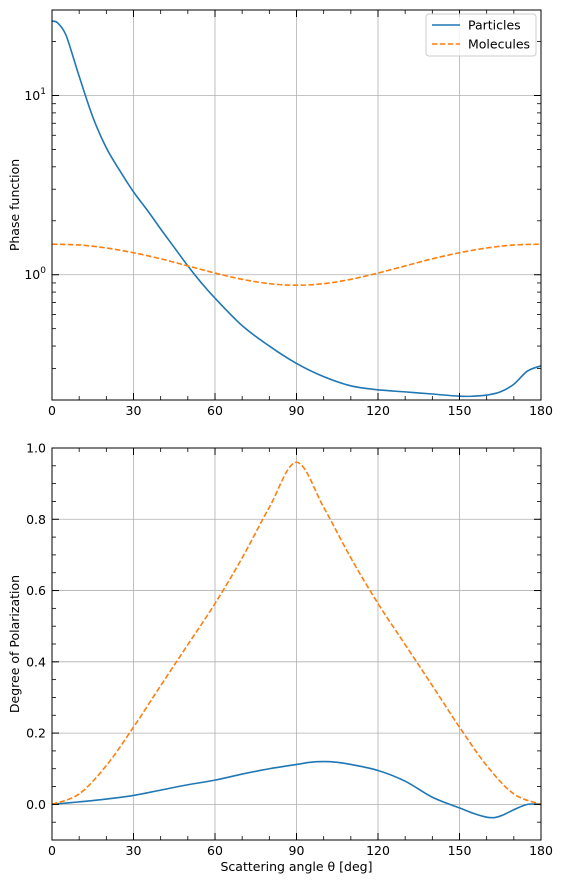 The image size is (562, 883). What do you see at coordinates (494, 25) in the screenshot?
I see `legend-label-particles: Particles` at bounding box center [494, 25].